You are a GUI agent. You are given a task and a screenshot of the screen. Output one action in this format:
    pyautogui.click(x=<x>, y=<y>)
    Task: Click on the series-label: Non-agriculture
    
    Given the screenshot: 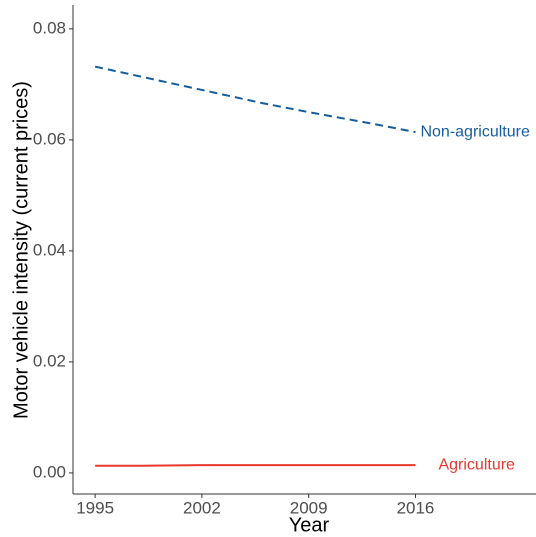 What is the action you would take?
    pyautogui.click(x=474, y=131)
    